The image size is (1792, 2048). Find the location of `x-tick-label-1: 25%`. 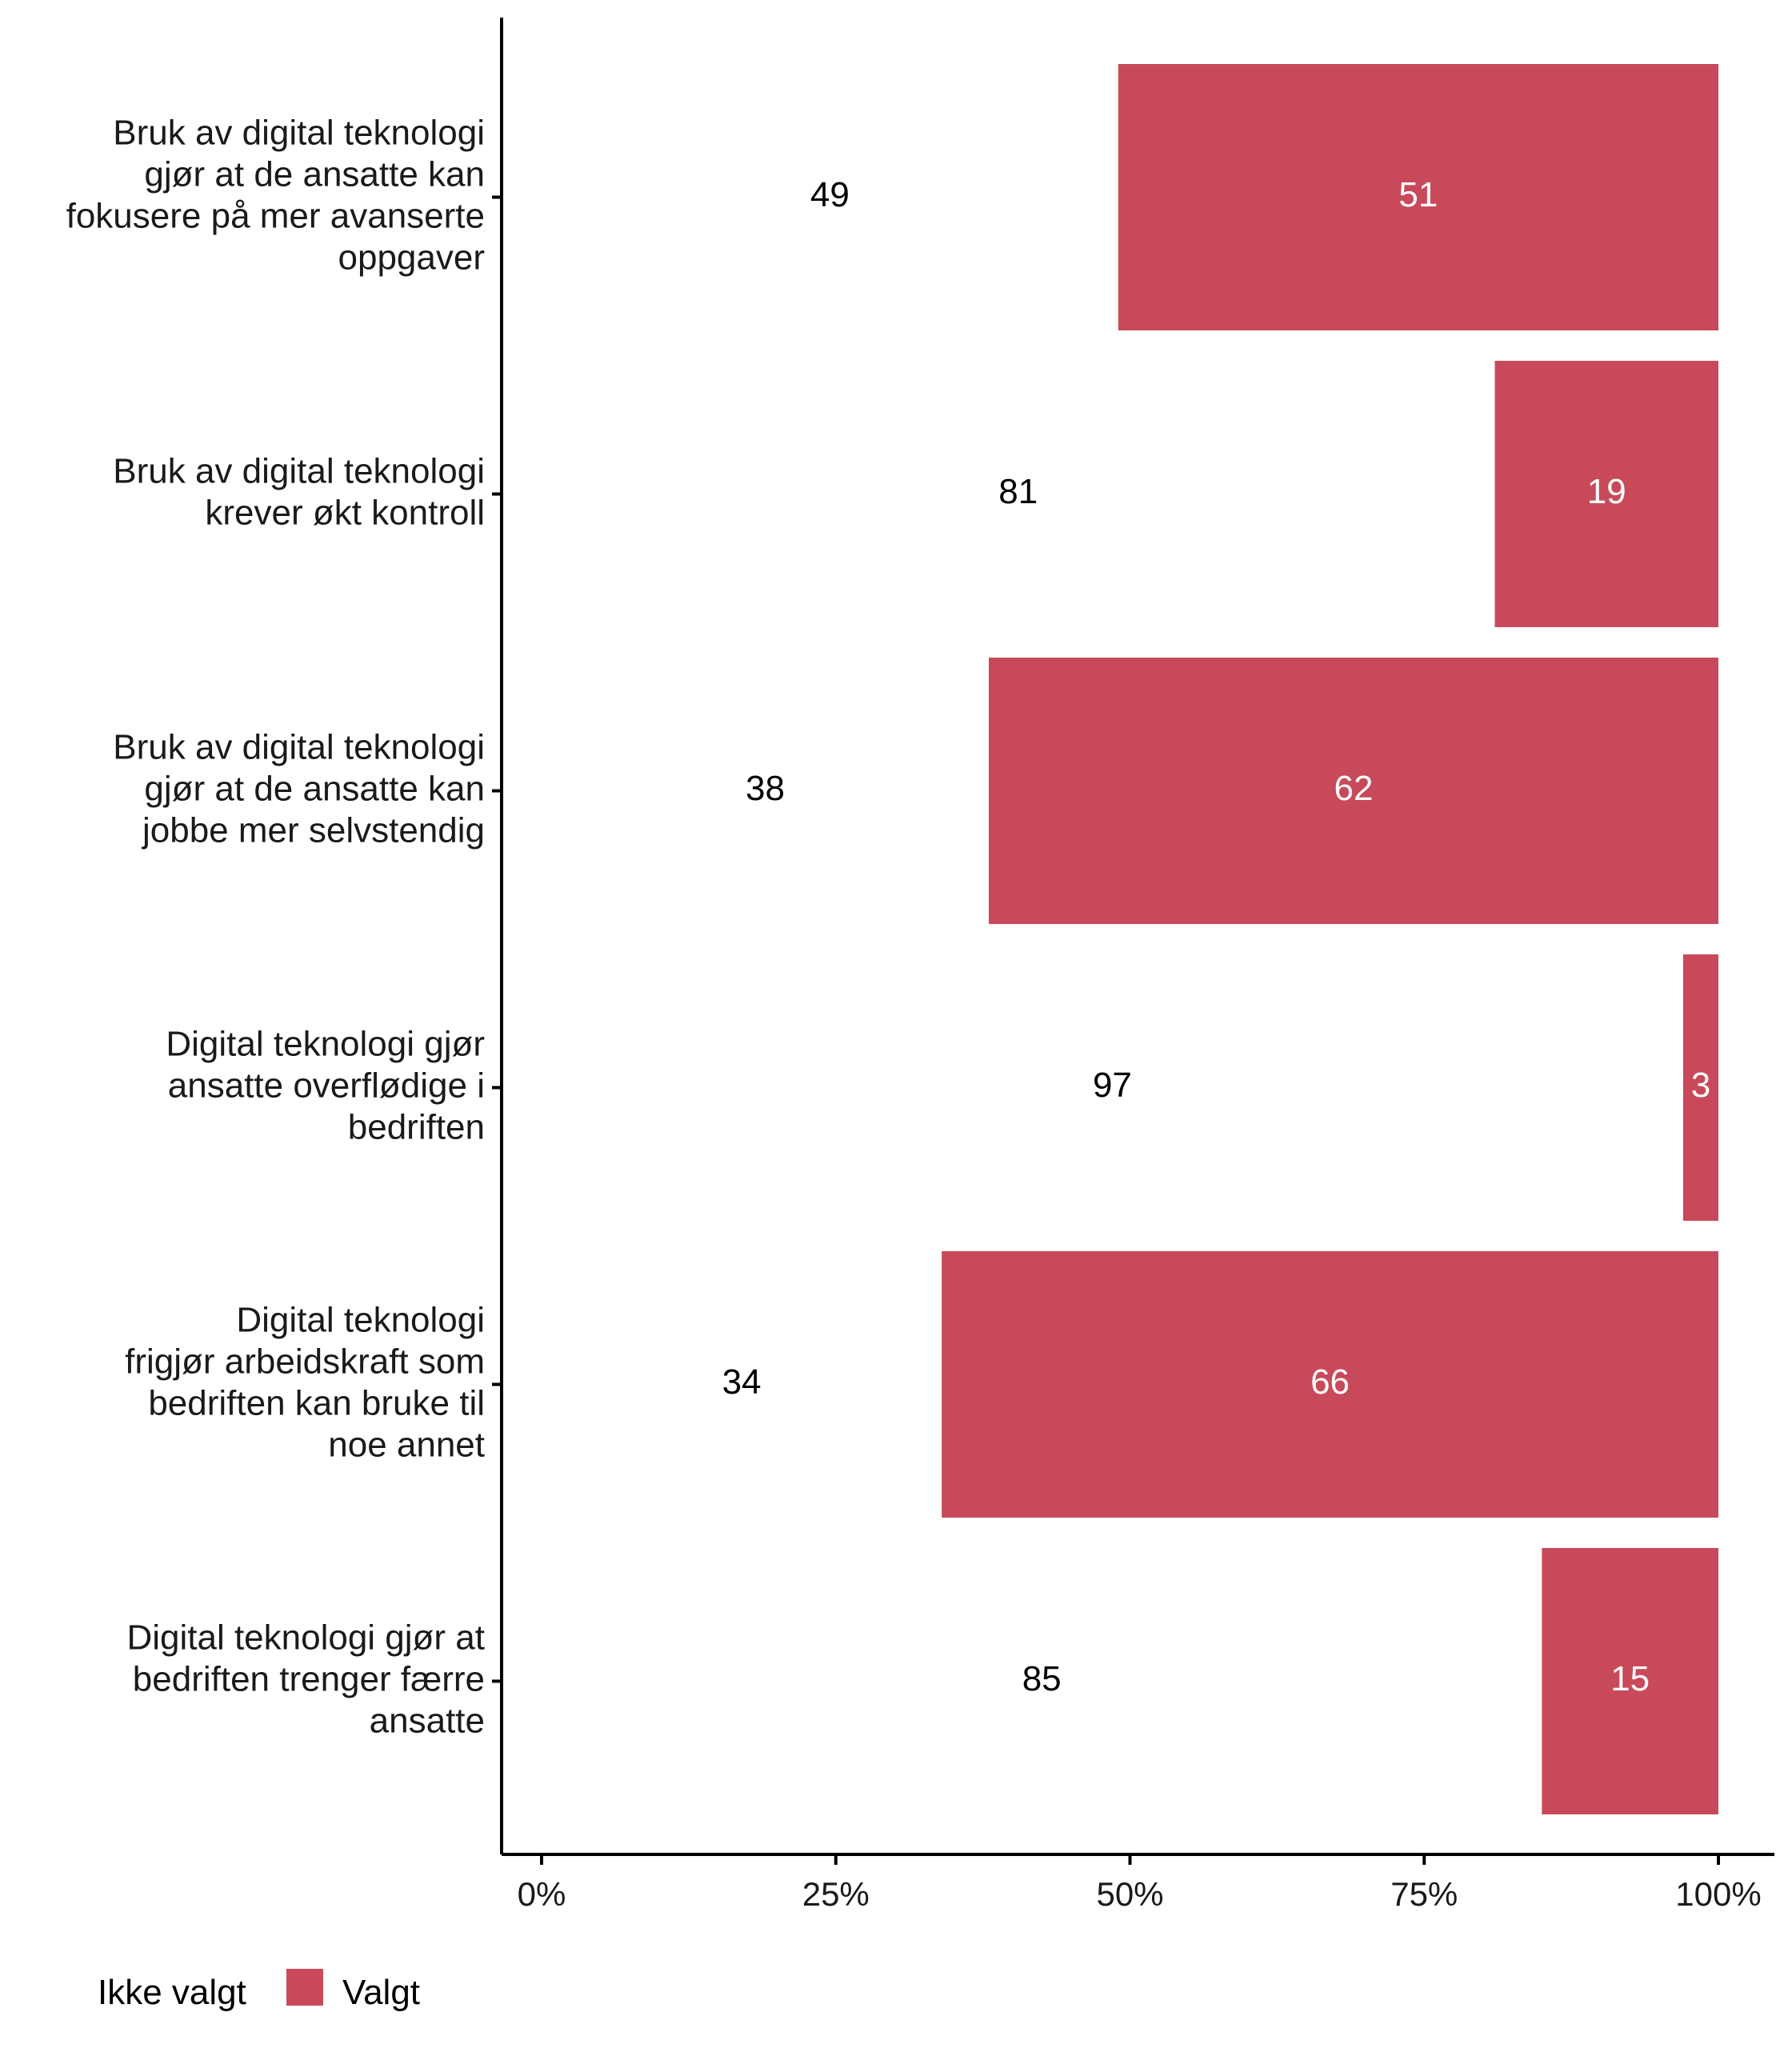

x-tick-label-1: 25% is located at coordinates (836, 1894).